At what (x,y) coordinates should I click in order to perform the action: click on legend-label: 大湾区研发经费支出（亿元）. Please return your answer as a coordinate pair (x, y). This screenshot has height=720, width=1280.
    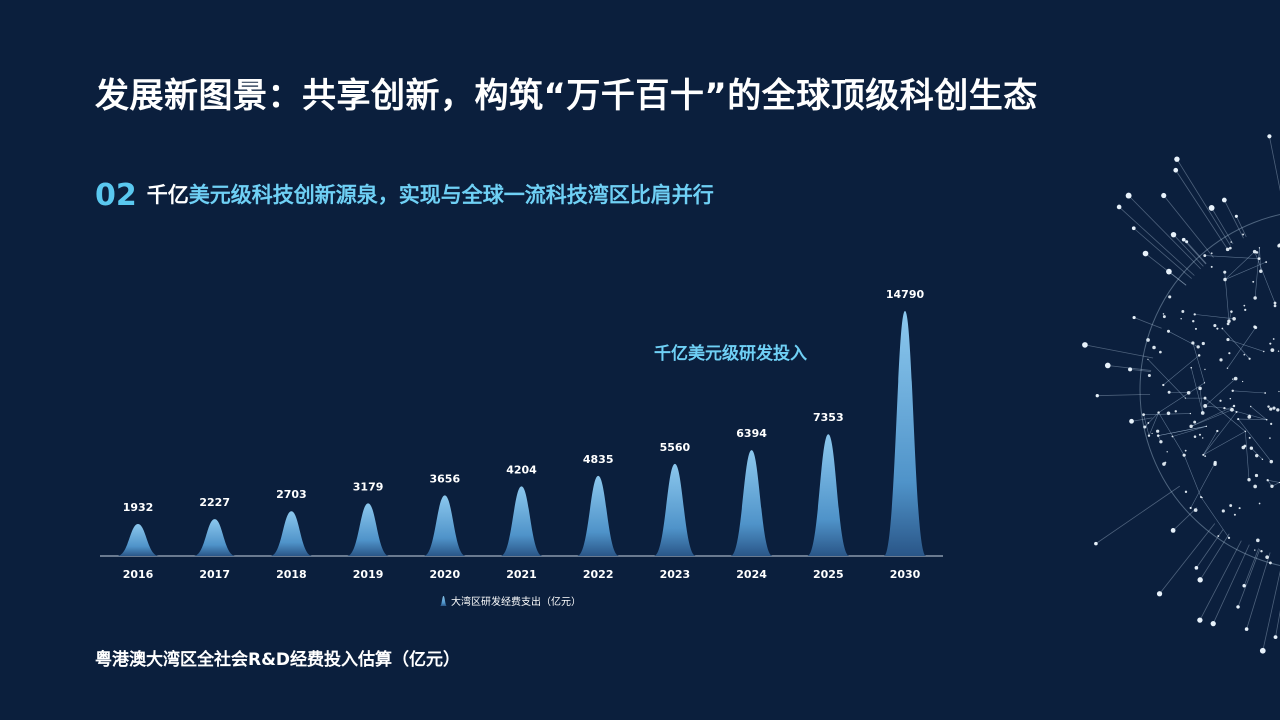
    Looking at the image, I should click on (516, 601).